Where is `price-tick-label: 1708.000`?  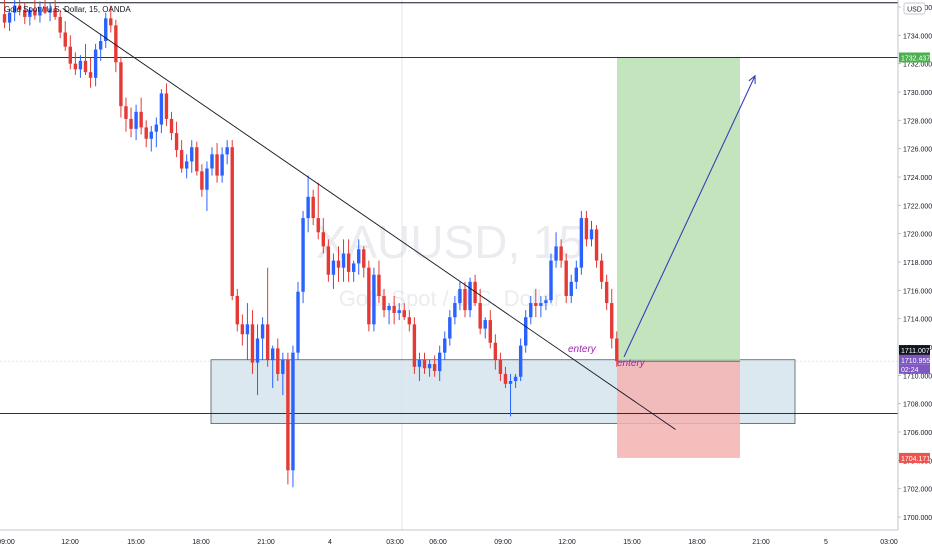 price-tick-label: 1708.000 is located at coordinates (917, 405).